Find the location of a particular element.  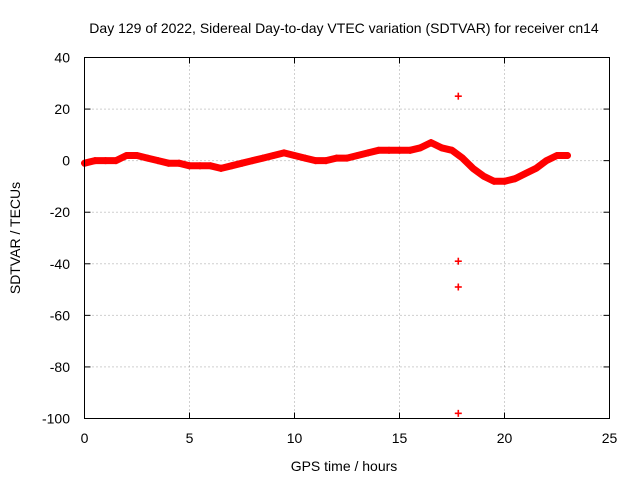

x-tick-label: 0 is located at coordinates (85, 438).